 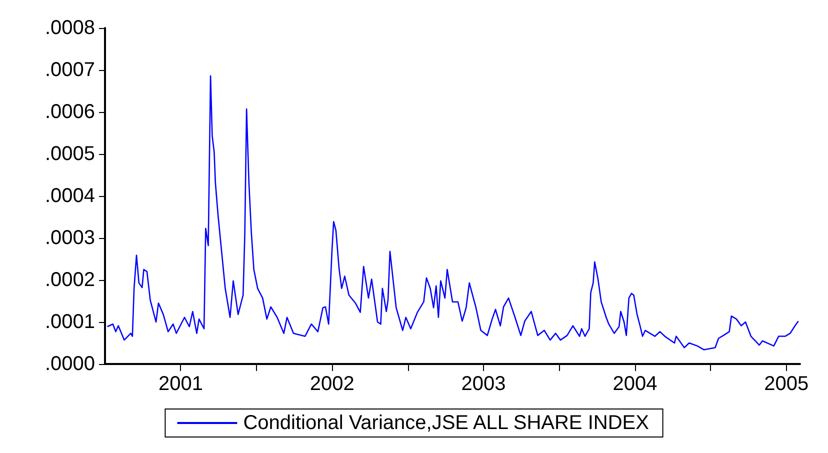 What do you see at coordinates (483, 384) in the screenshot?
I see `x-tick-label: 2003` at bounding box center [483, 384].